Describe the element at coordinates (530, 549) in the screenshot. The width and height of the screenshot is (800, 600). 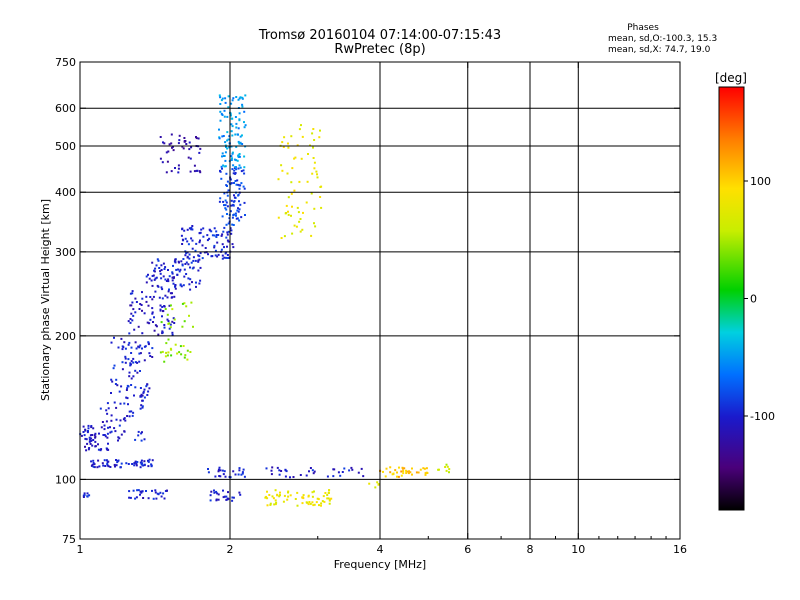
I see `x-tick-label: 8` at that location.